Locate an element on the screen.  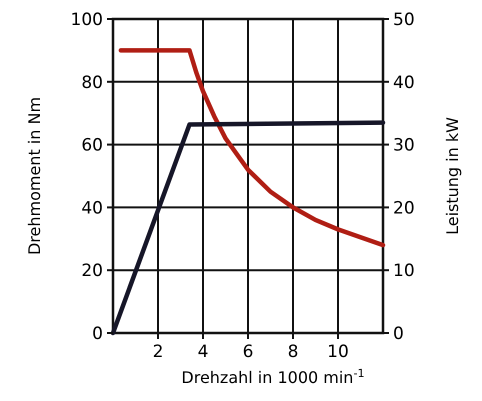
y2-tick-label: 0 is located at coordinates (398, 334).